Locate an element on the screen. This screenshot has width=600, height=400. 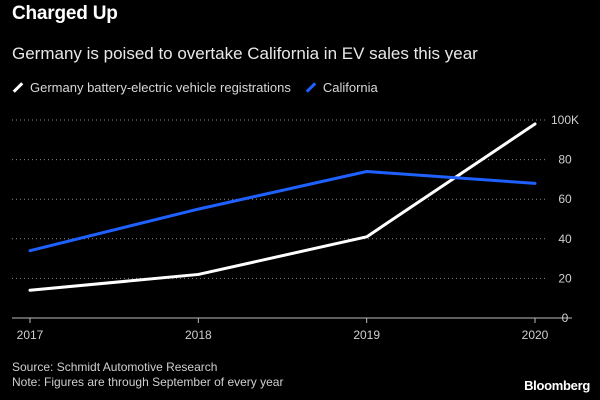
chart-title: Charged Up is located at coordinates (65, 13).